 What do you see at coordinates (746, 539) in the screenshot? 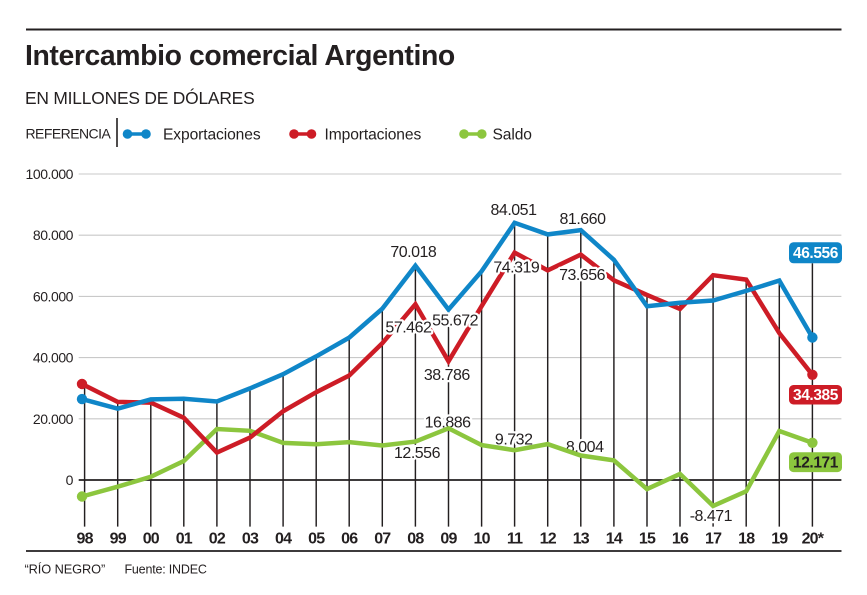
I see `svg-text: 18` at bounding box center [746, 539].